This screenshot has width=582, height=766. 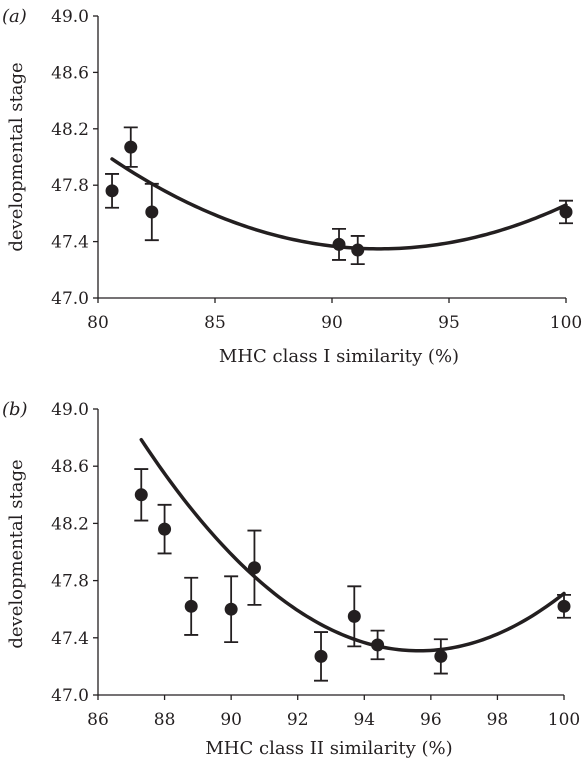 What do you see at coordinates (15, 409) in the screenshot?
I see `panel-label: (b)` at bounding box center [15, 409].